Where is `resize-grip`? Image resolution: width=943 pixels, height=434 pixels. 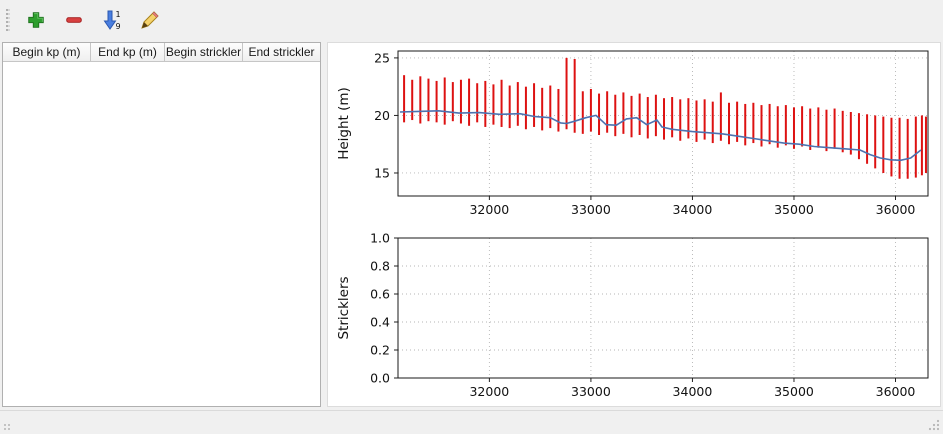
resize-grip is located at coordinates (934, 425).